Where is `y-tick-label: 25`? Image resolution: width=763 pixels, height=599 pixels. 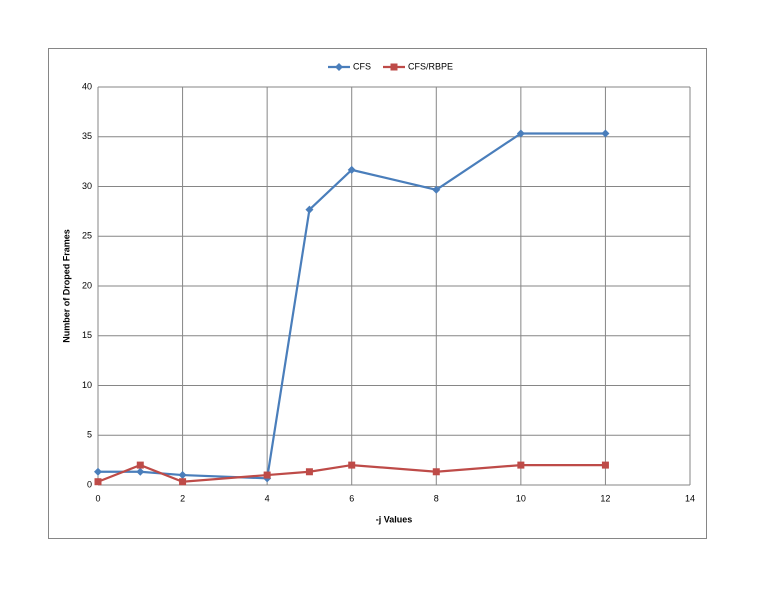
y-tick-label: 25 is located at coordinates (87, 236).